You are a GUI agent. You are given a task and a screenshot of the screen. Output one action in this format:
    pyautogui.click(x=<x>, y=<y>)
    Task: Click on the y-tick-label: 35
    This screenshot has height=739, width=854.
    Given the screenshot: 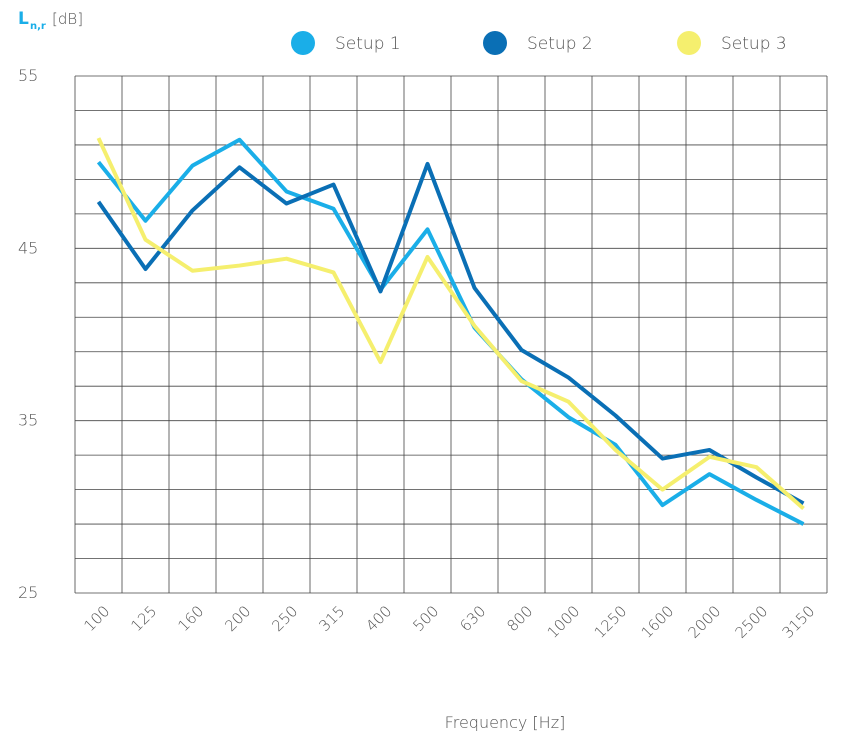 What is the action you would take?
    pyautogui.click(x=28, y=420)
    